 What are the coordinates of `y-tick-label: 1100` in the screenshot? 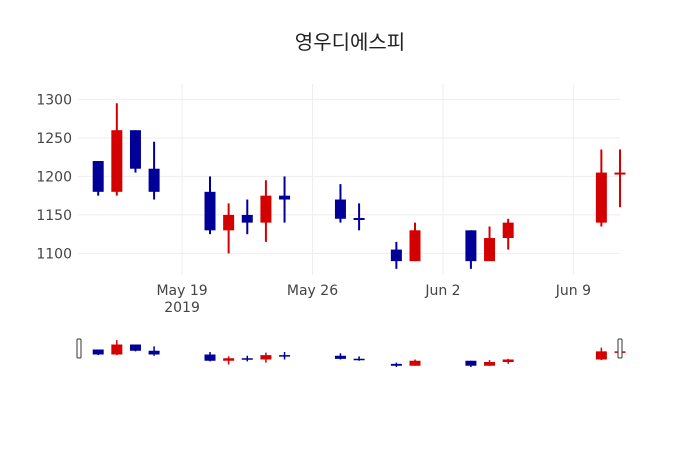 It's located at (54, 254).